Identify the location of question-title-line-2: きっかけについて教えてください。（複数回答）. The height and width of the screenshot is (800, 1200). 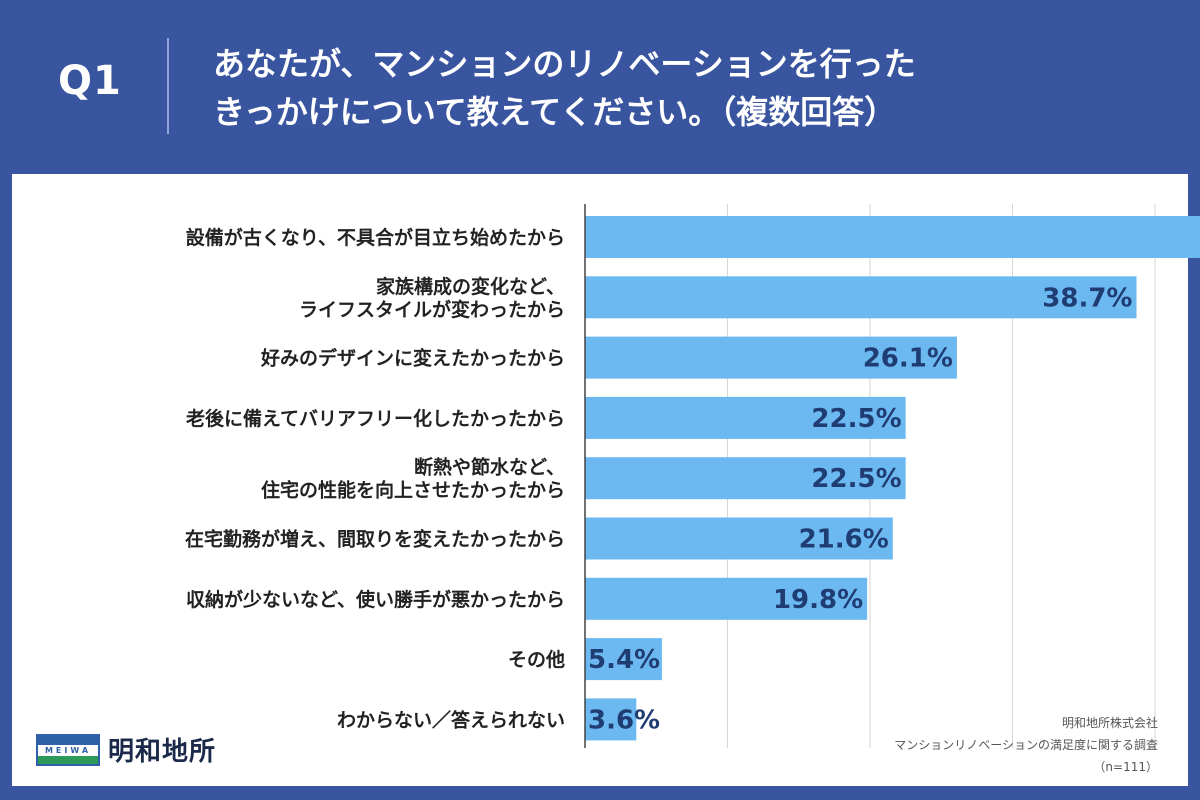
(555, 112).